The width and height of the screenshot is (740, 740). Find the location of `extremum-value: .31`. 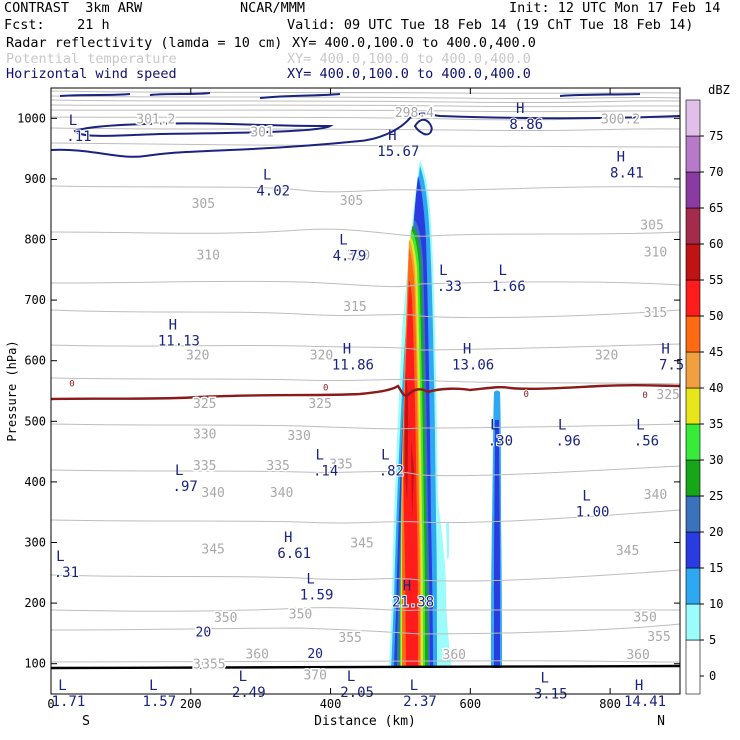

extremum-value: .31 is located at coordinates (66, 573).